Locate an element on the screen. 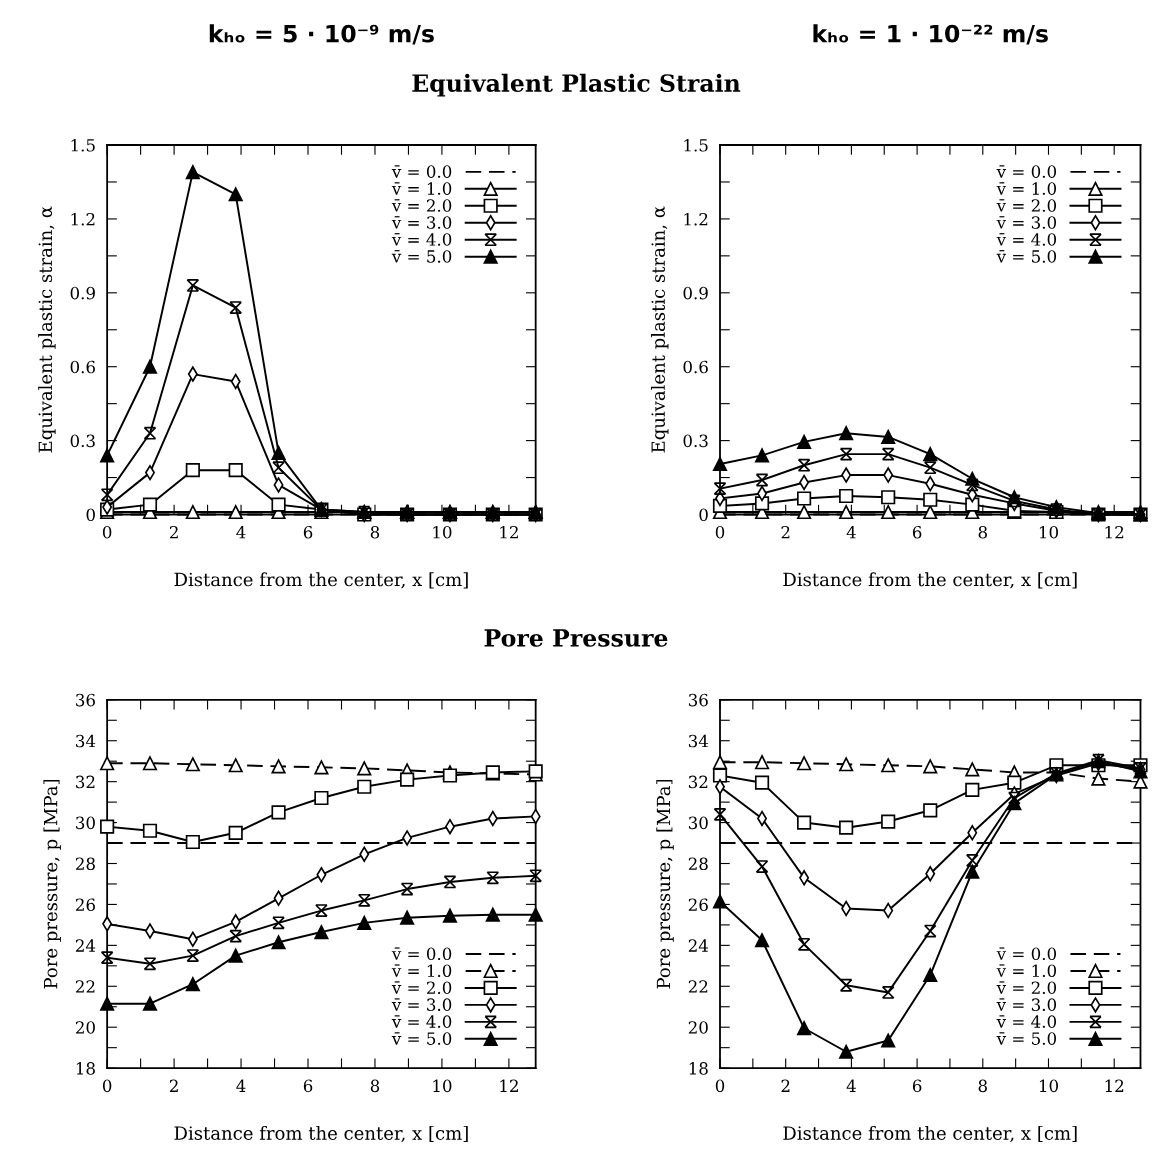 Image resolution: width=1152 pixels, height=1151 pixels. chart-subtitle: Equivalent Plastic Strain is located at coordinates (576, 85).